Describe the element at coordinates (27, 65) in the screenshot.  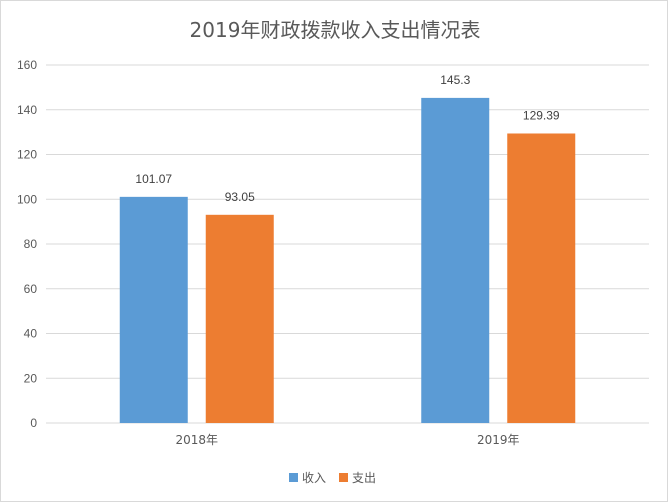
I see `y-tick-label: 160` at that location.